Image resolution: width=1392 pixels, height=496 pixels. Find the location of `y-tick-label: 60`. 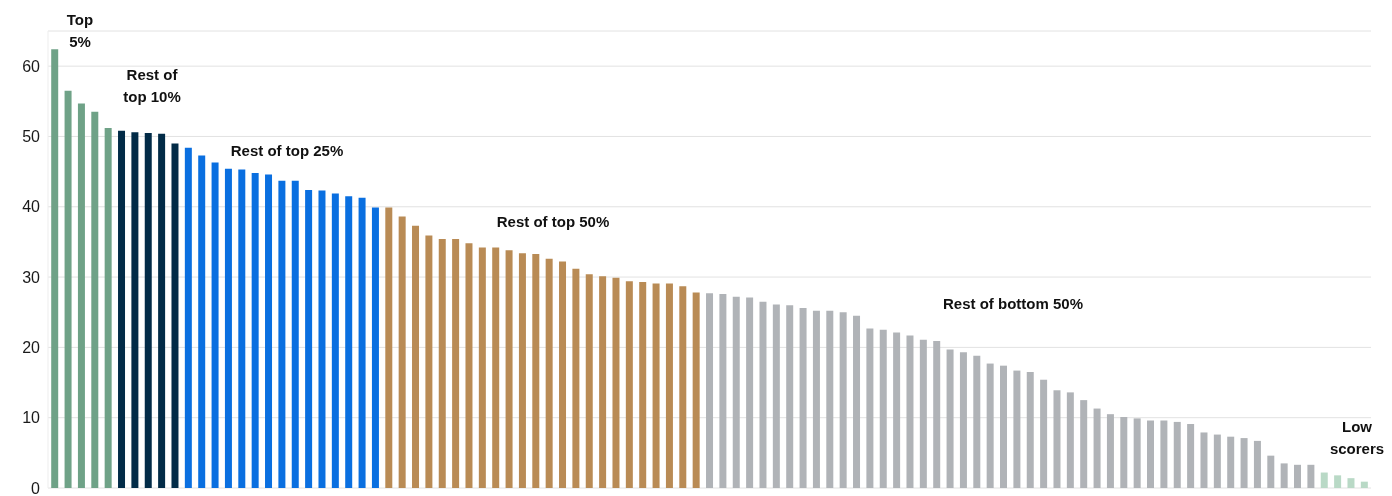

y-tick-label: 60 is located at coordinates (31, 66).